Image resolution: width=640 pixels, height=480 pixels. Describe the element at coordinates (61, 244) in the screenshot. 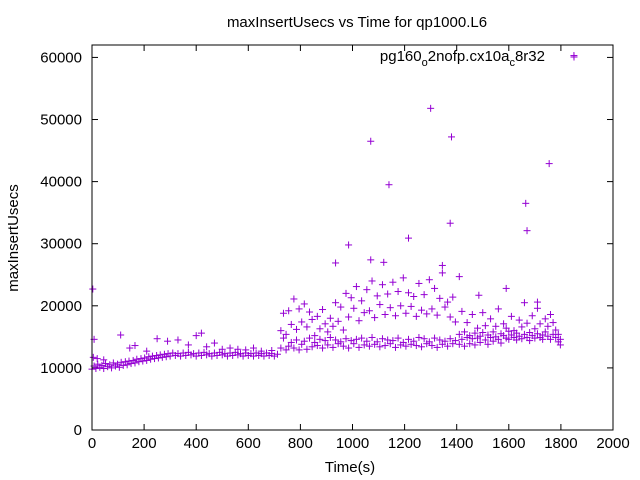

I see `y-tick-label: 30000` at that location.